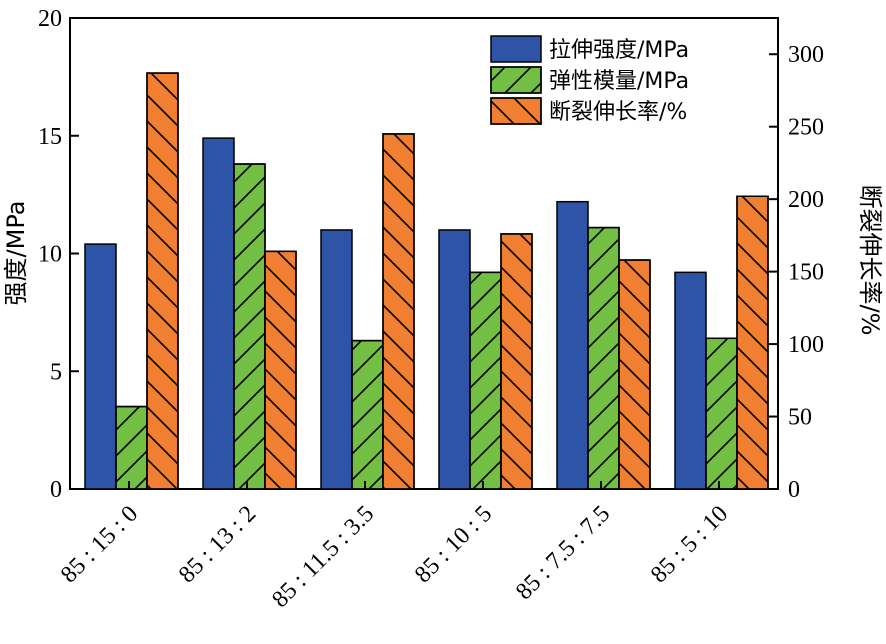  What do you see at coordinates (806, 273) in the screenshot?
I see `right-tick-label: 150` at bounding box center [806, 273].